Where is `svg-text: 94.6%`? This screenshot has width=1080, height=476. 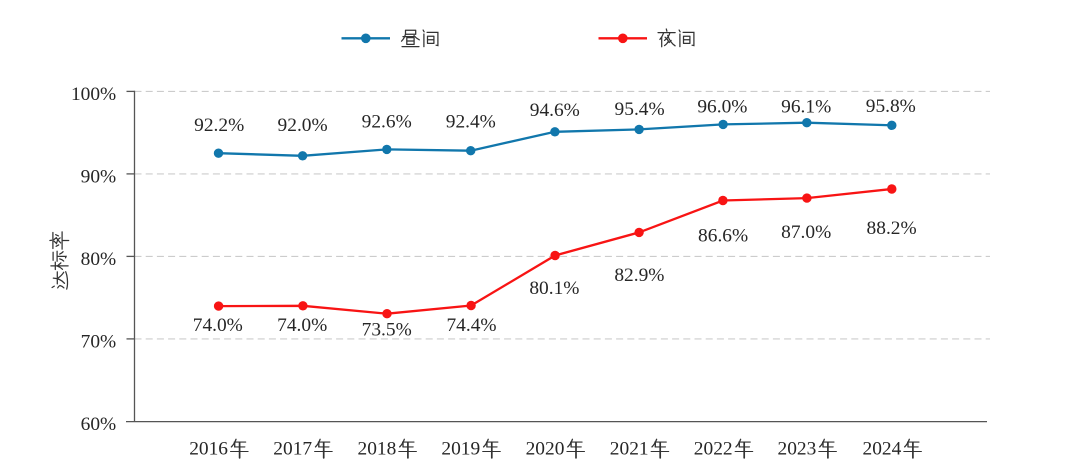 svg-text: 94.6% is located at coordinates (555, 110).